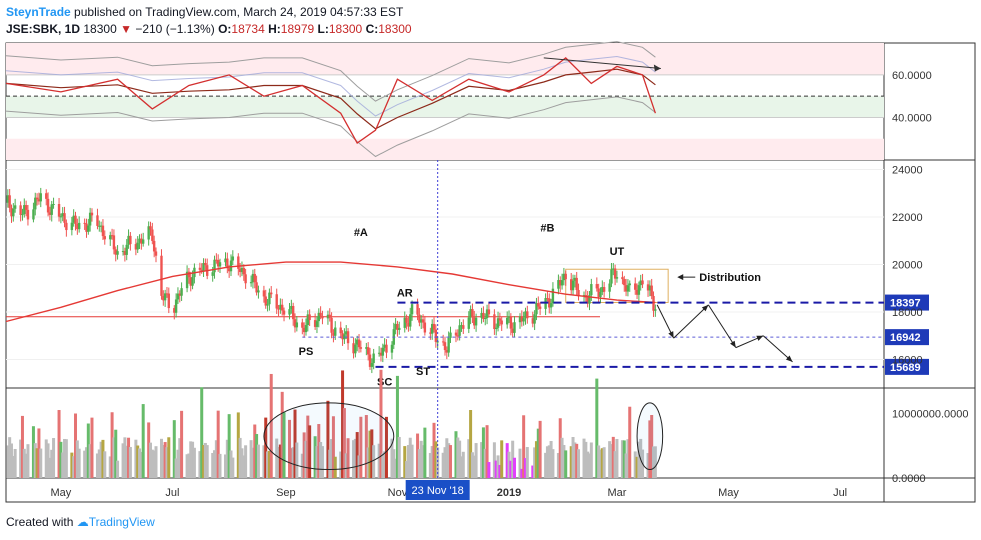 Image resolution: width=981 pixels, height=540 pixels. What do you see at coordinates (121, 522) in the screenshot?
I see `tradingview-brand: TradingView` at bounding box center [121, 522].